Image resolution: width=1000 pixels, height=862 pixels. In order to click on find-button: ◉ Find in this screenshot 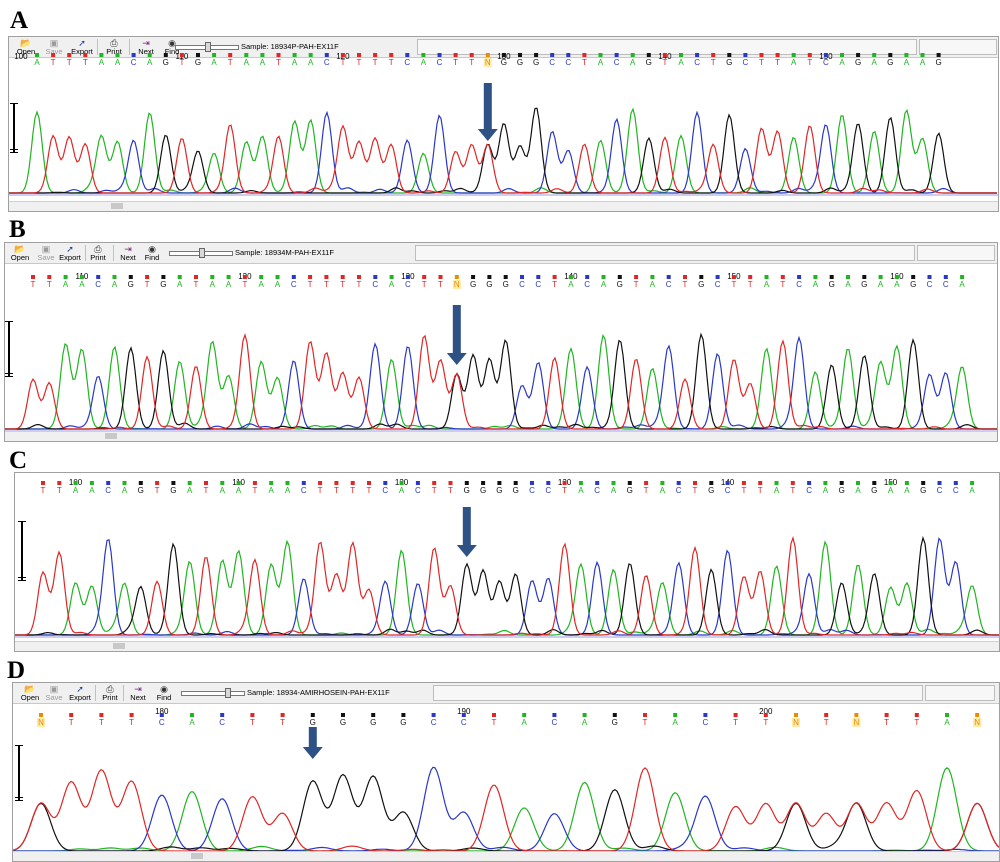, I will do `click(164, 693)`.